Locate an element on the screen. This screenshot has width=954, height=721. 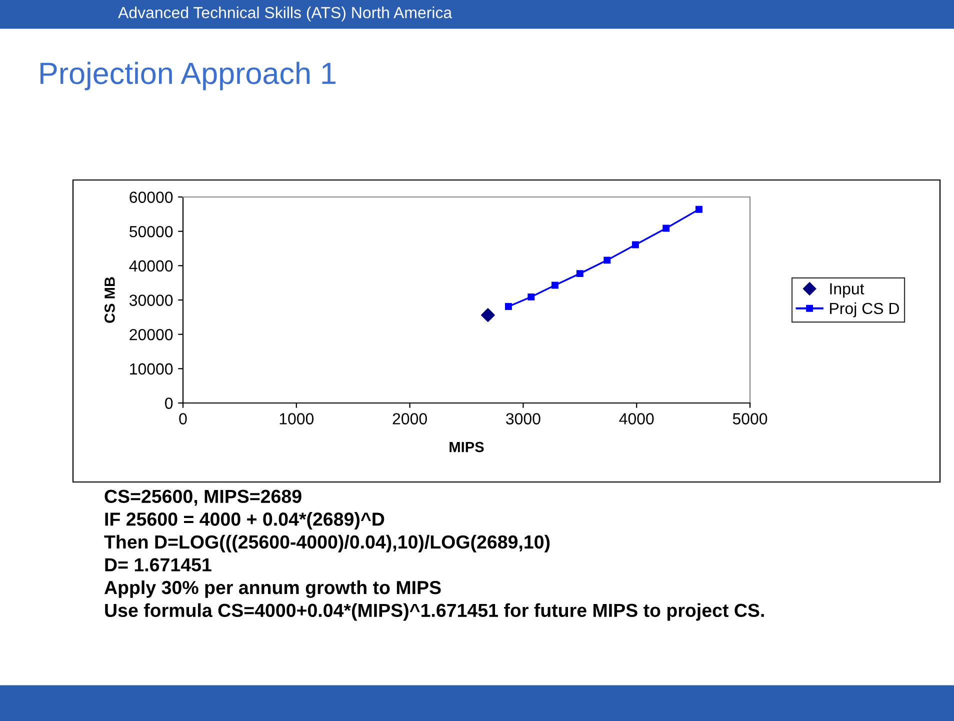
chart-title: Projection Approach 1 is located at coordinates (188, 76).